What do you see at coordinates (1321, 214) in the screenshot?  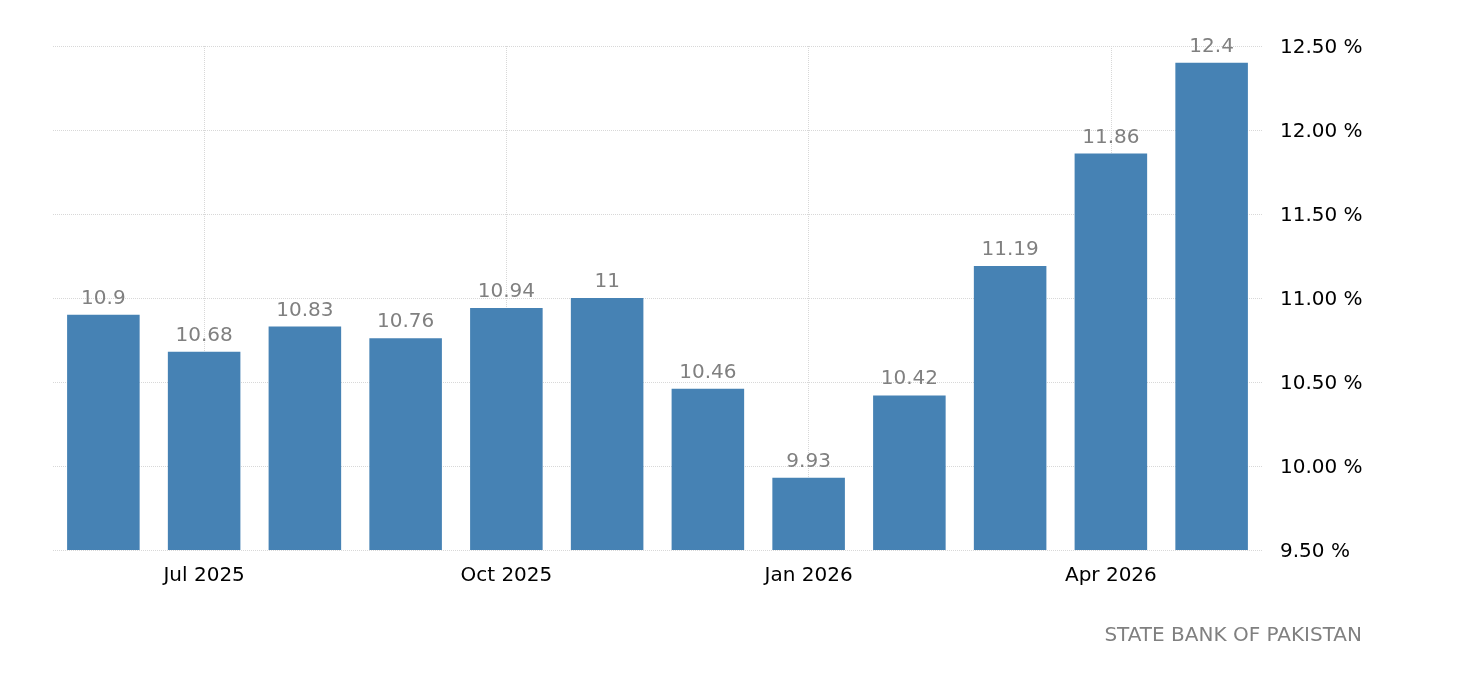 I see `y-tick-label: 11.50 %` at bounding box center [1321, 214].